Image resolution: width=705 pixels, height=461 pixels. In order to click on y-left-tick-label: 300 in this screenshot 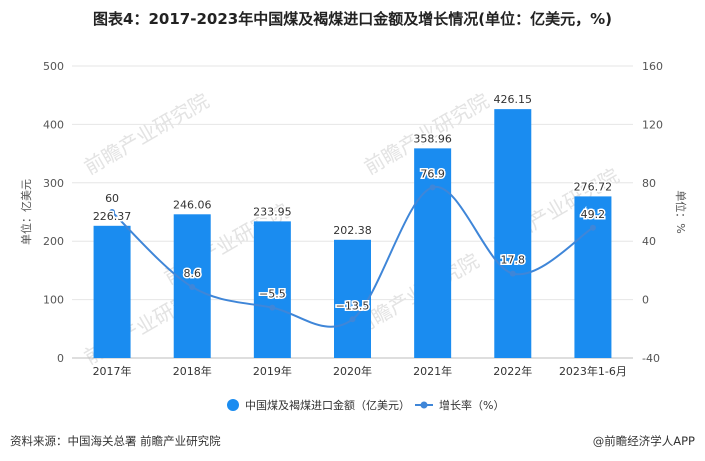, I will do `click(53, 183)`.